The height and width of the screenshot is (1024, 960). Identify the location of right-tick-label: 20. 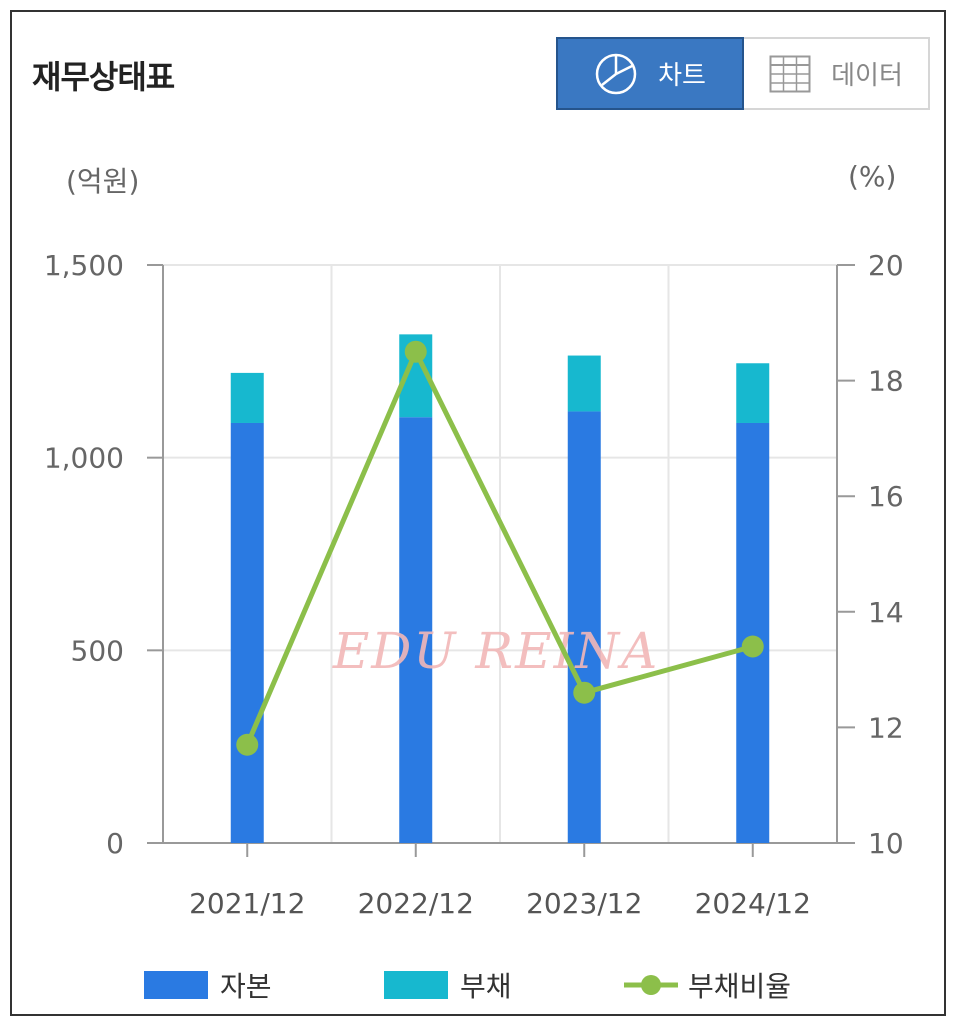
(886, 265).